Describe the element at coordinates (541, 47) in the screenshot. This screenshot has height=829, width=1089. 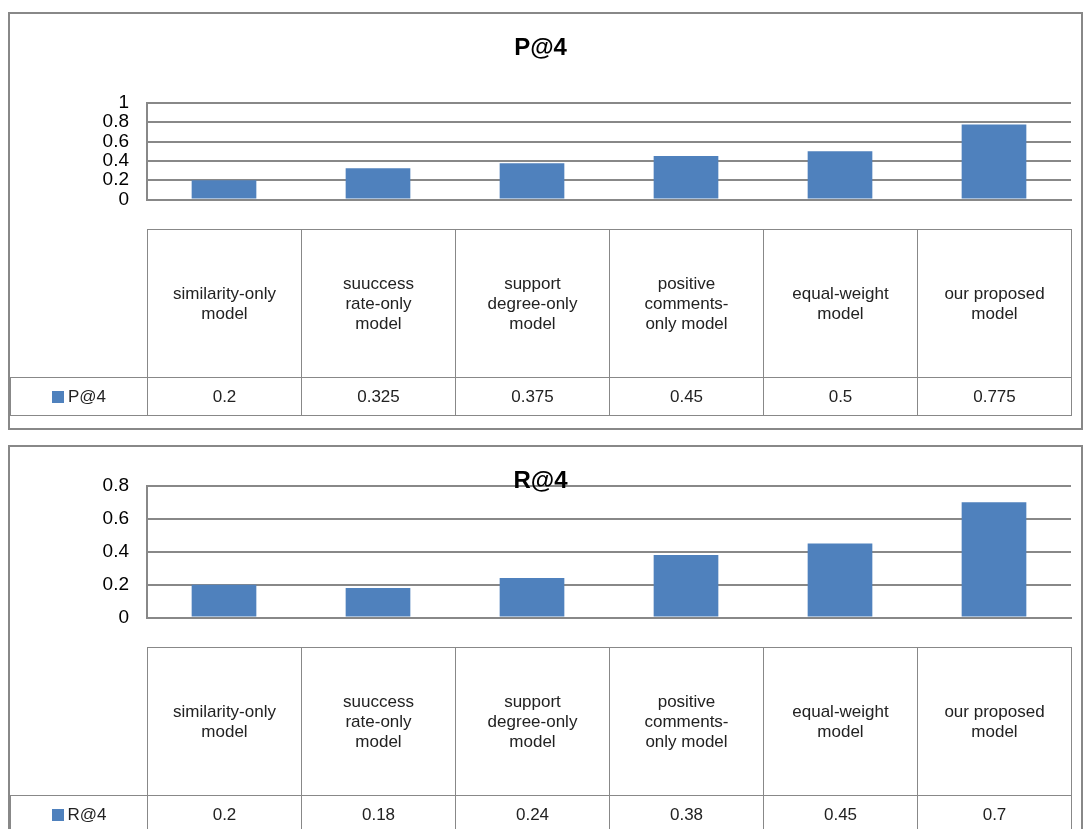
I see `chart-title: P@4` at that location.